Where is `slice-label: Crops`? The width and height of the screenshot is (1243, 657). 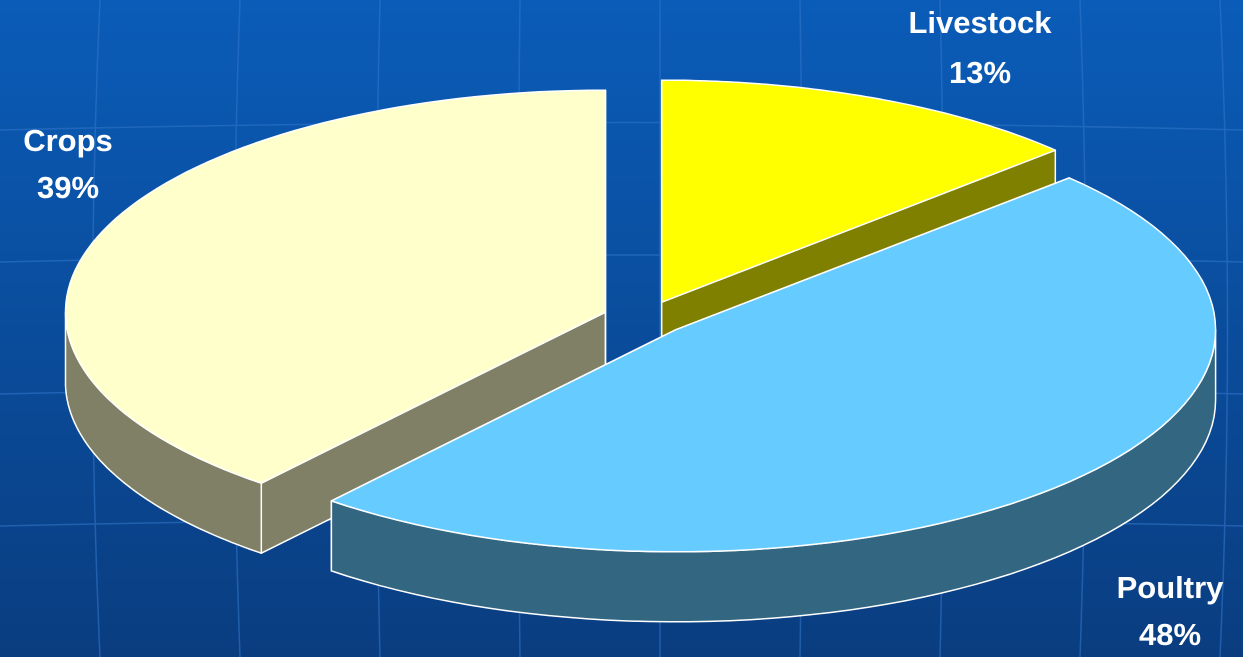
slice-label: Crops is located at coordinates (68, 140).